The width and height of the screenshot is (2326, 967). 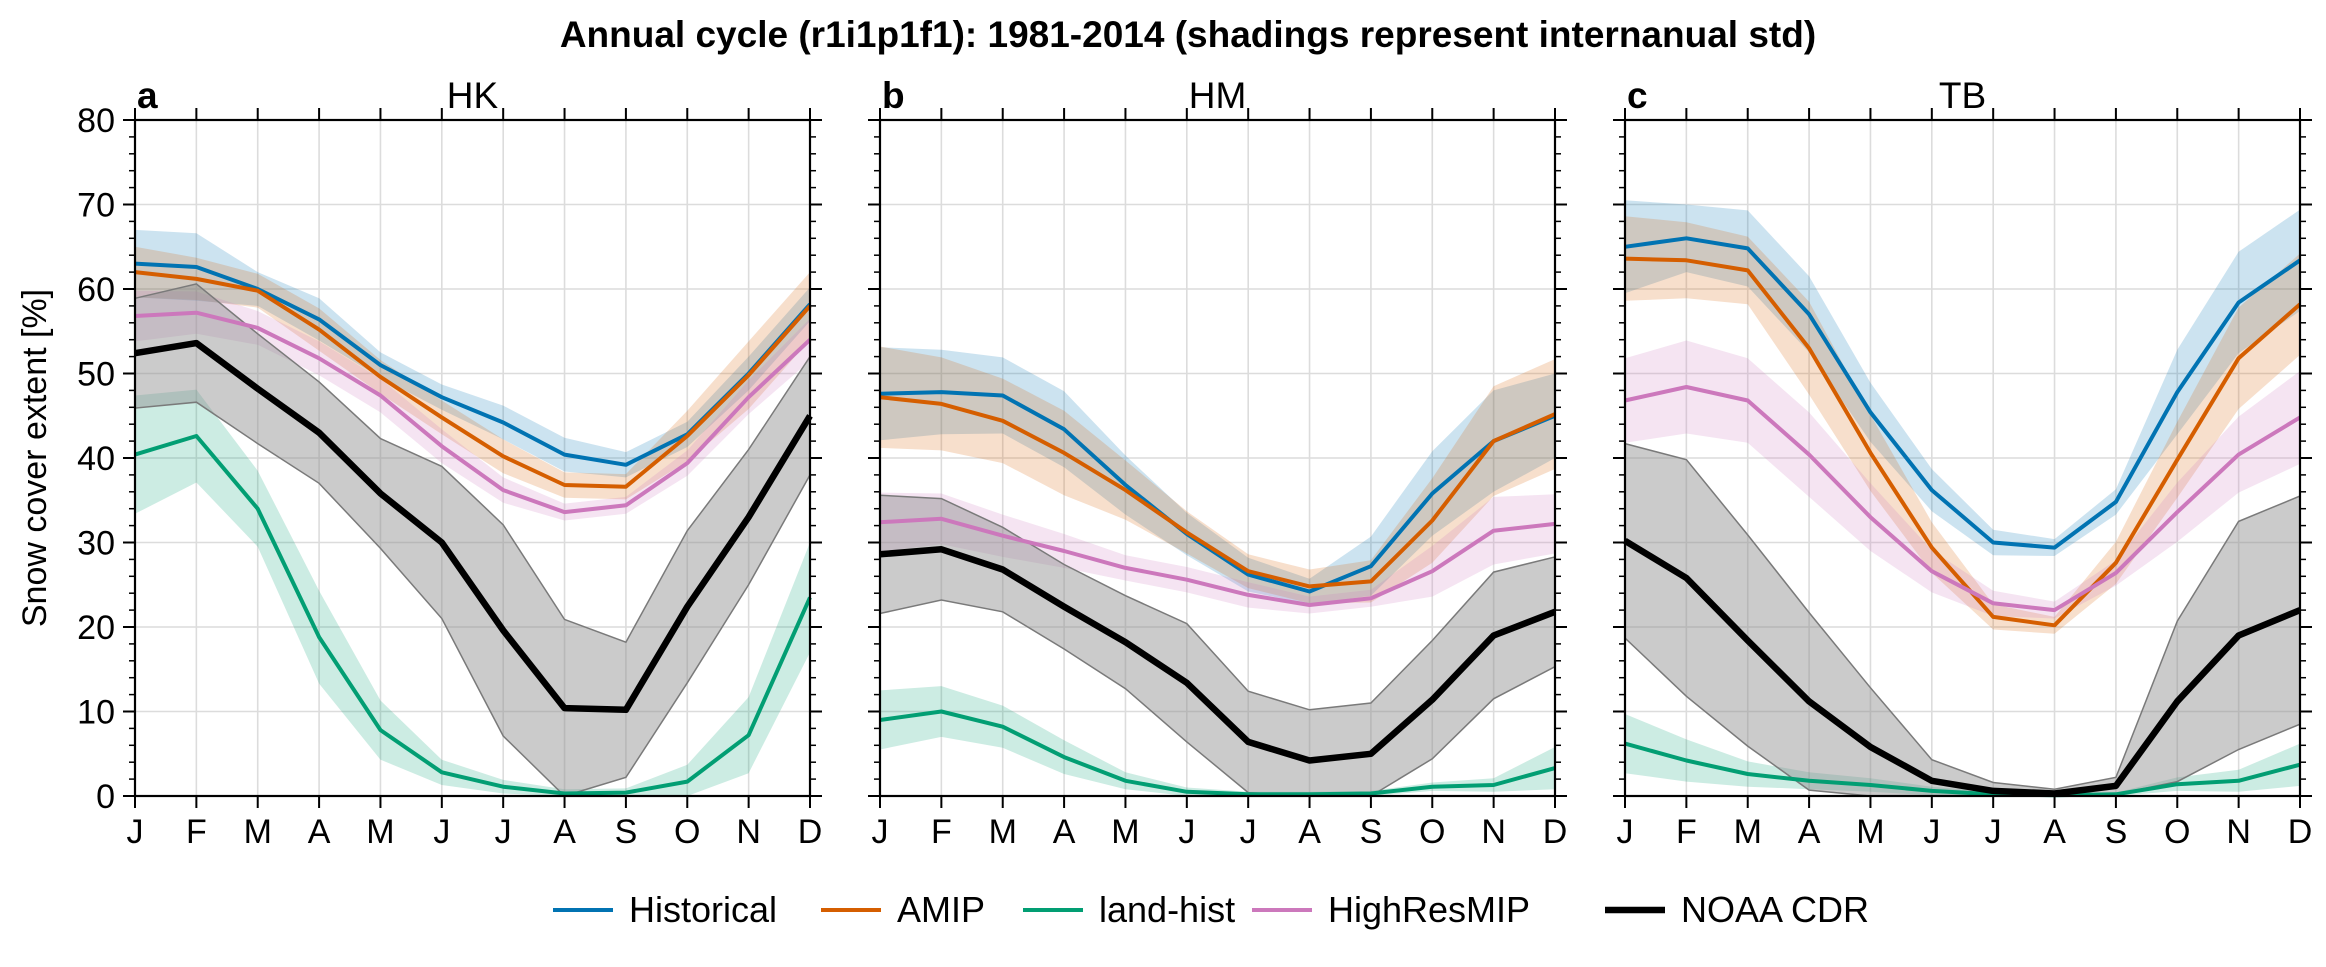 I want to click on legend-item-land-hist: land-hist, so click(x=1129, y=909).